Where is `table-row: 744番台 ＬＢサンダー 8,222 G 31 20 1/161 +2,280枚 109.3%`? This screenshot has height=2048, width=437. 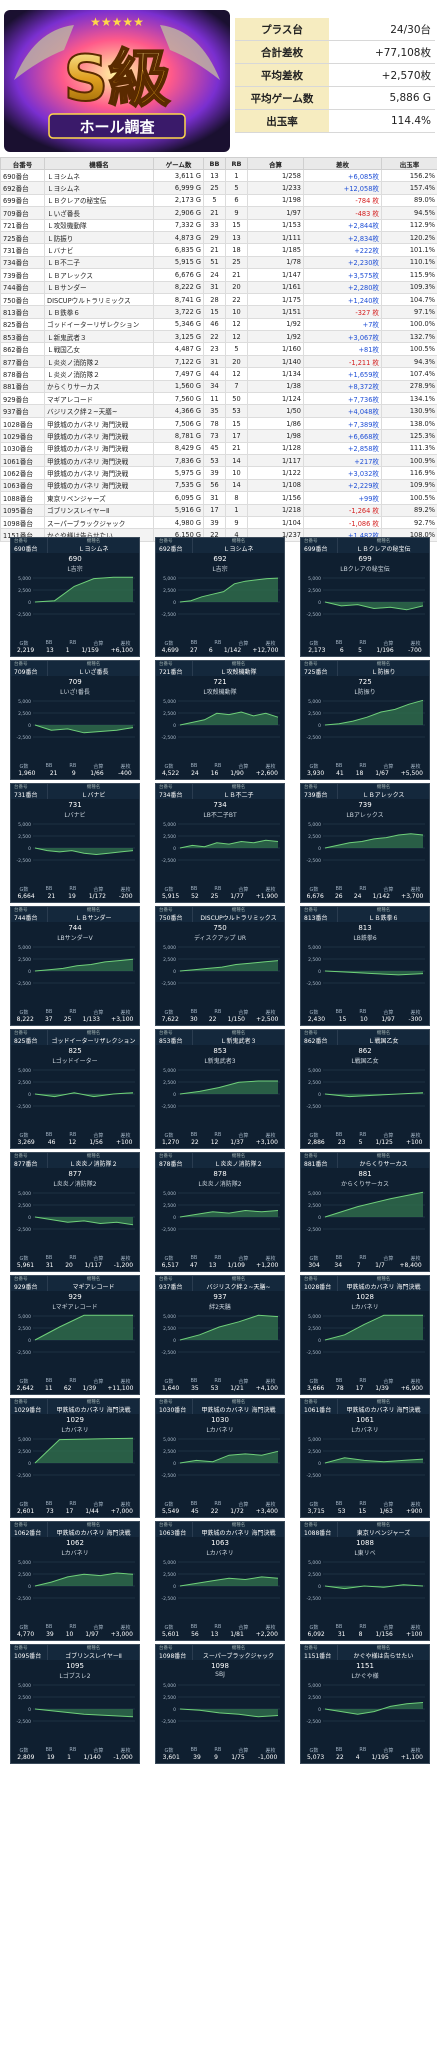
table-row: 744番台 ＬＢサンダー 8,222 G 31 20 1/161 +2,280枚 109.3% is located at coordinates (218, 287).